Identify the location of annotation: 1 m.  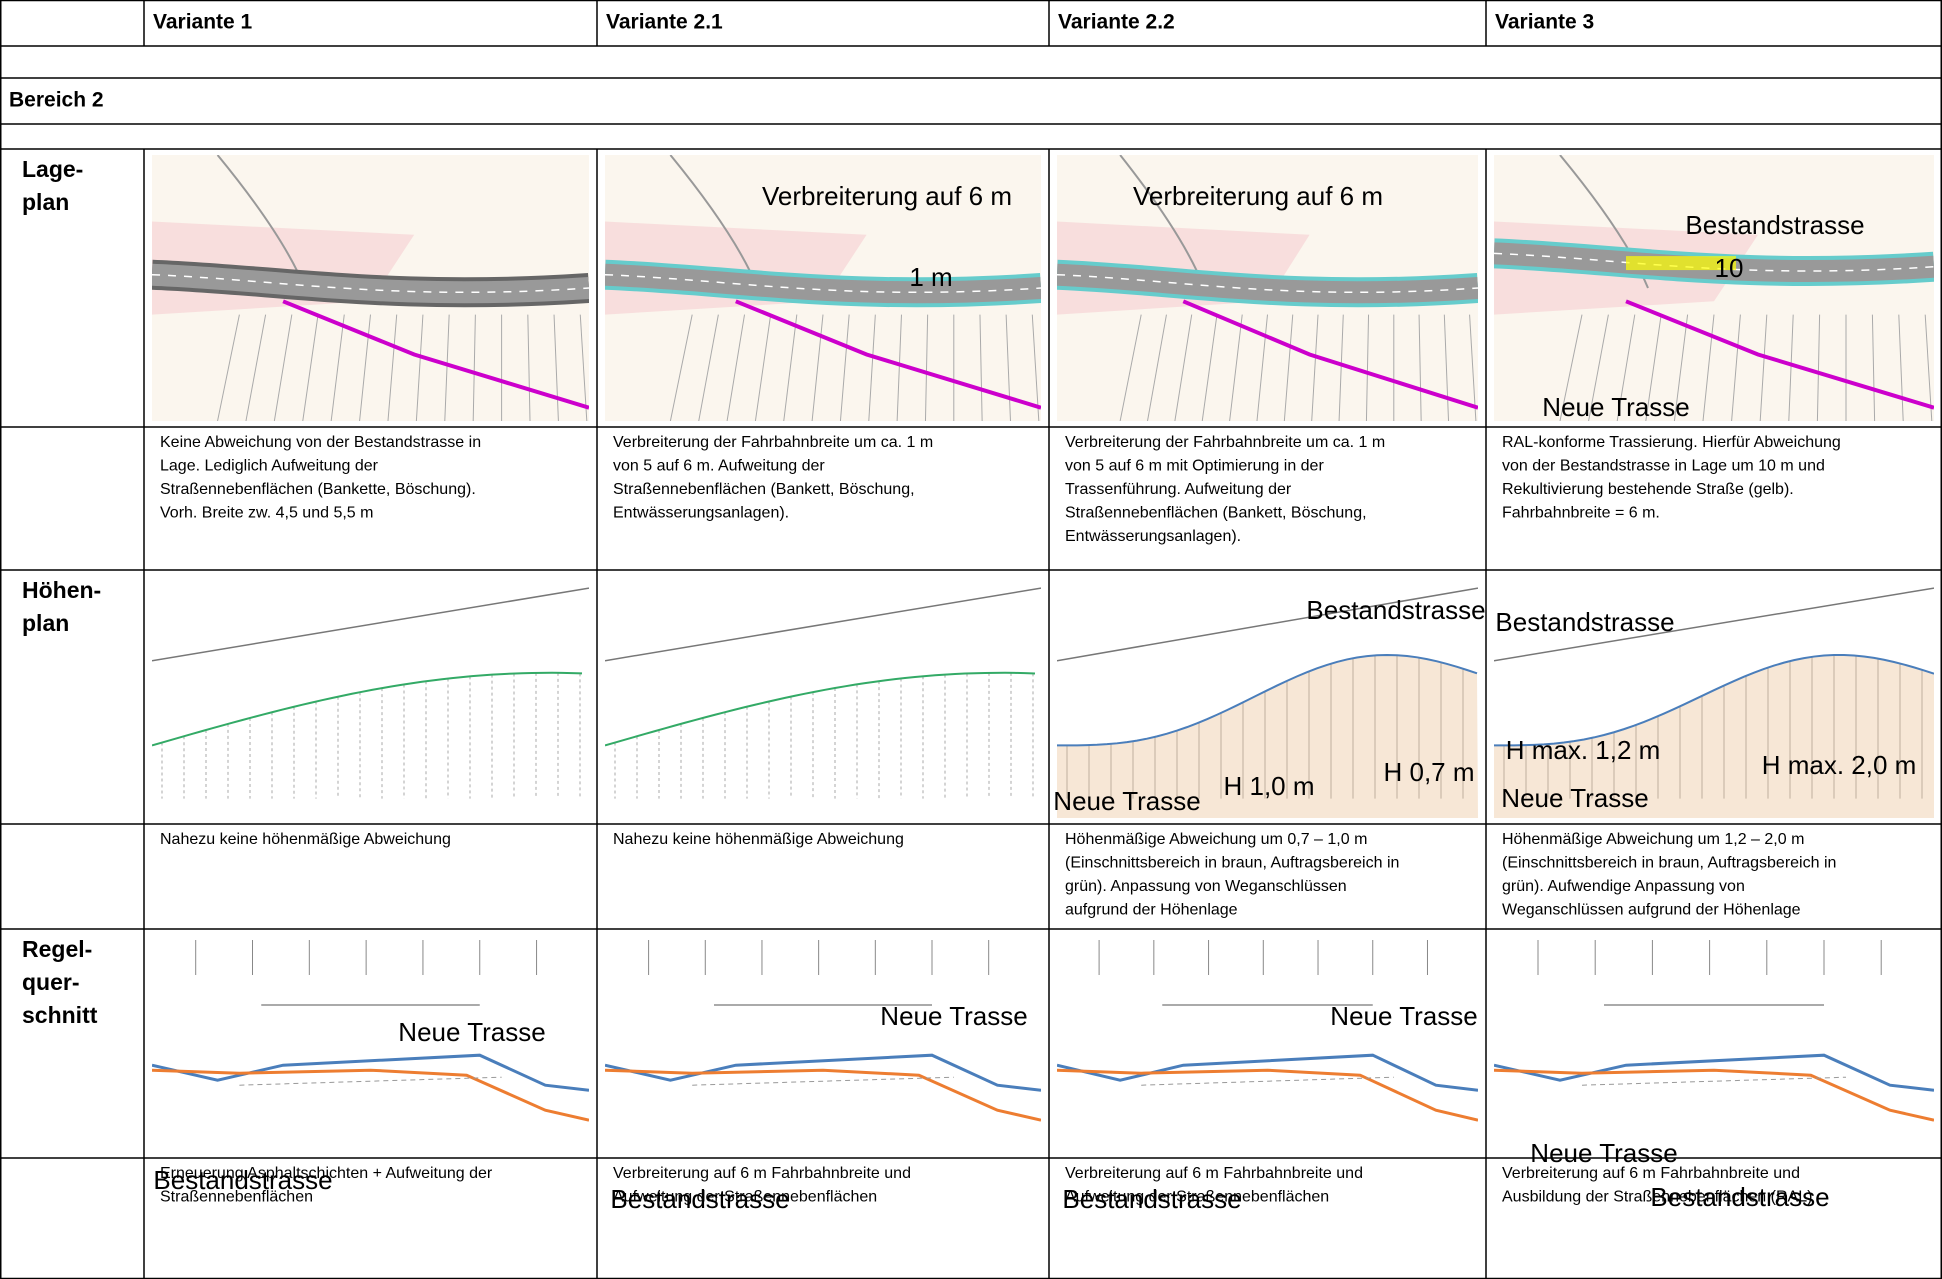
(930, 277).